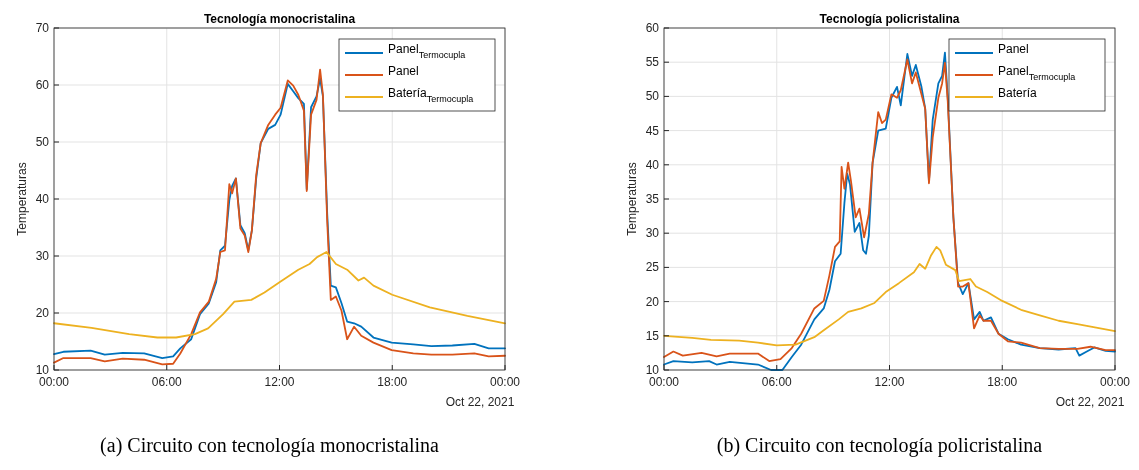 Image resolution: width=1139 pixels, height=470 pixels. Describe the element at coordinates (652, 62) in the screenshot. I see `y-tick-label: 55` at that location.